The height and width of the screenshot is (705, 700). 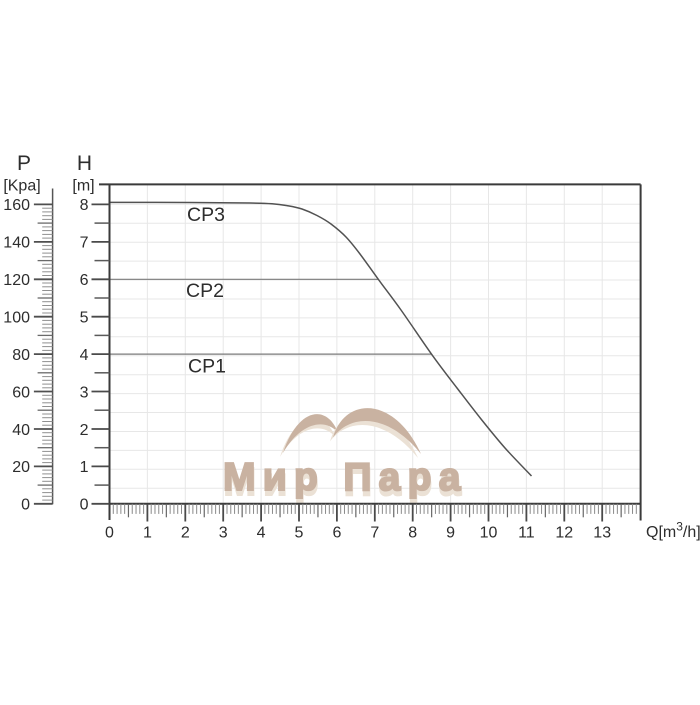 What do you see at coordinates (21, 186) in the screenshot?
I see `svg-text: [Kpa]` at bounding box center [21, 186].